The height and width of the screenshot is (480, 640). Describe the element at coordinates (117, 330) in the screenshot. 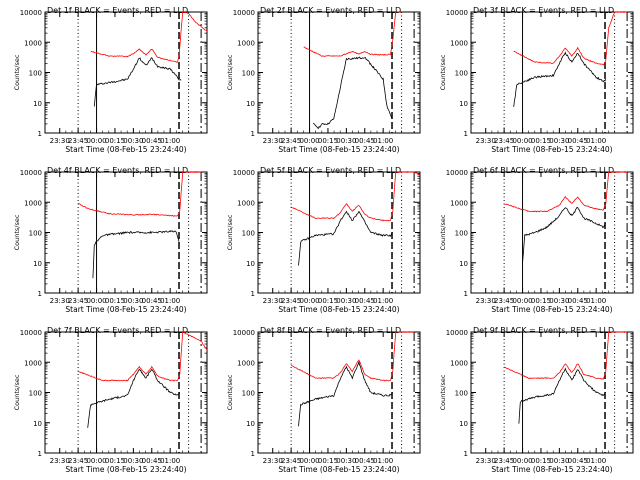

I see `chart-title: Det 7f BLACK = Events, RED = LLD` at that location.